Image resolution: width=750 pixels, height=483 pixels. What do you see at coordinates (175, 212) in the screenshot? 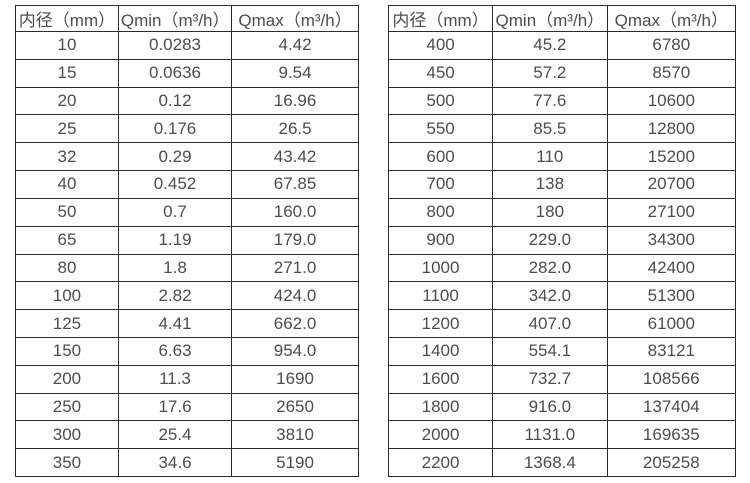
I see `table-cell: 0.7` at bounding box center [175, 212].